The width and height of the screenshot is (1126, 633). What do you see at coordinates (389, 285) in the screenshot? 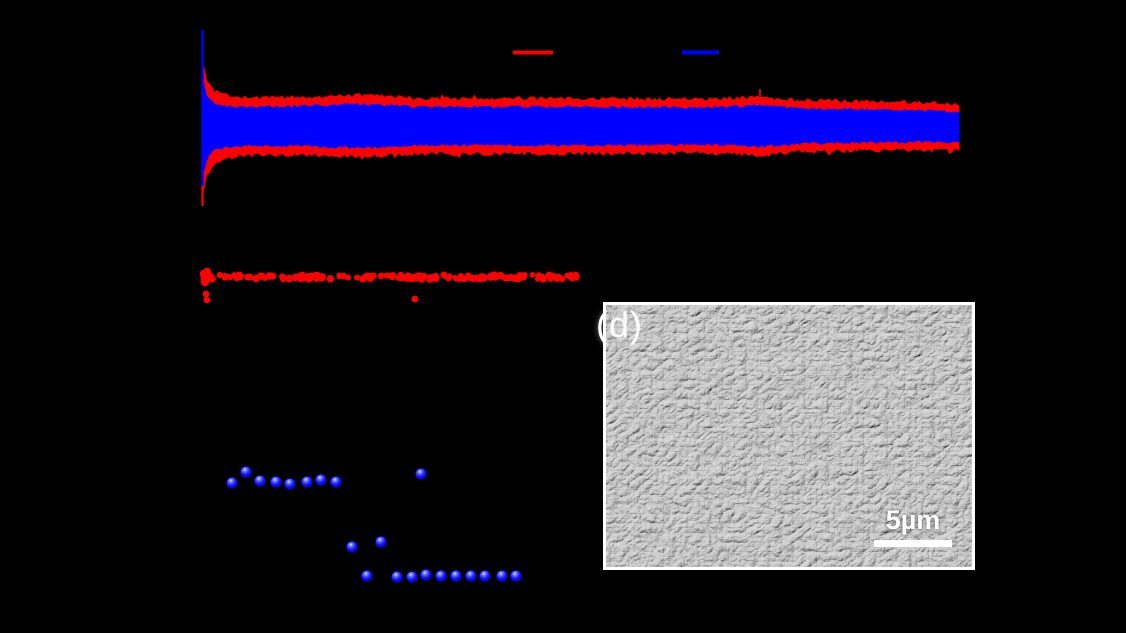
I see `red-band-series` at bounding box center [389, 285].